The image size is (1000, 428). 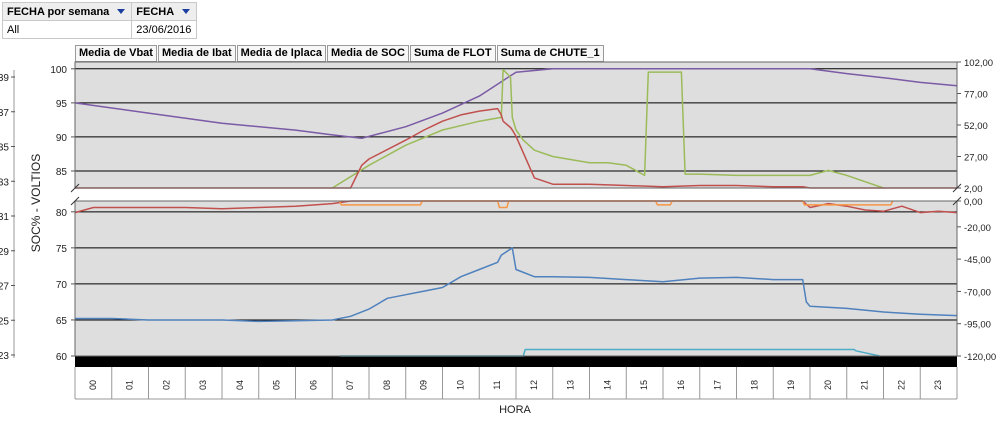 What do you see at coordinates (62, 357) in the screenshot?
I see `y-tick-label: 60` at bounding box center [62, 357].